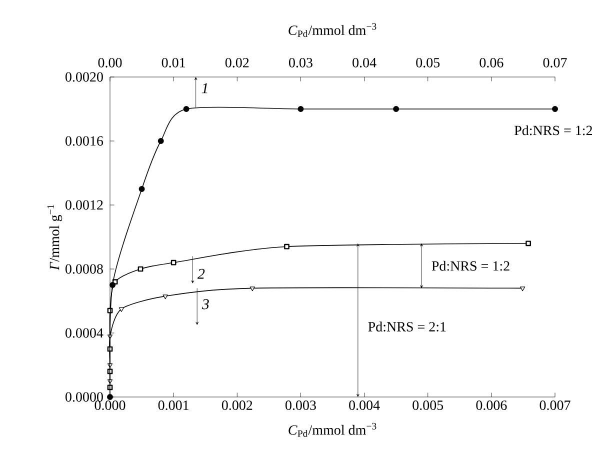 The width and height of the screenshot is (609, 455). Describe the element at coordinates (85, 141) in the screenshot. I see `y-tick-label: 0.0016` at that location.